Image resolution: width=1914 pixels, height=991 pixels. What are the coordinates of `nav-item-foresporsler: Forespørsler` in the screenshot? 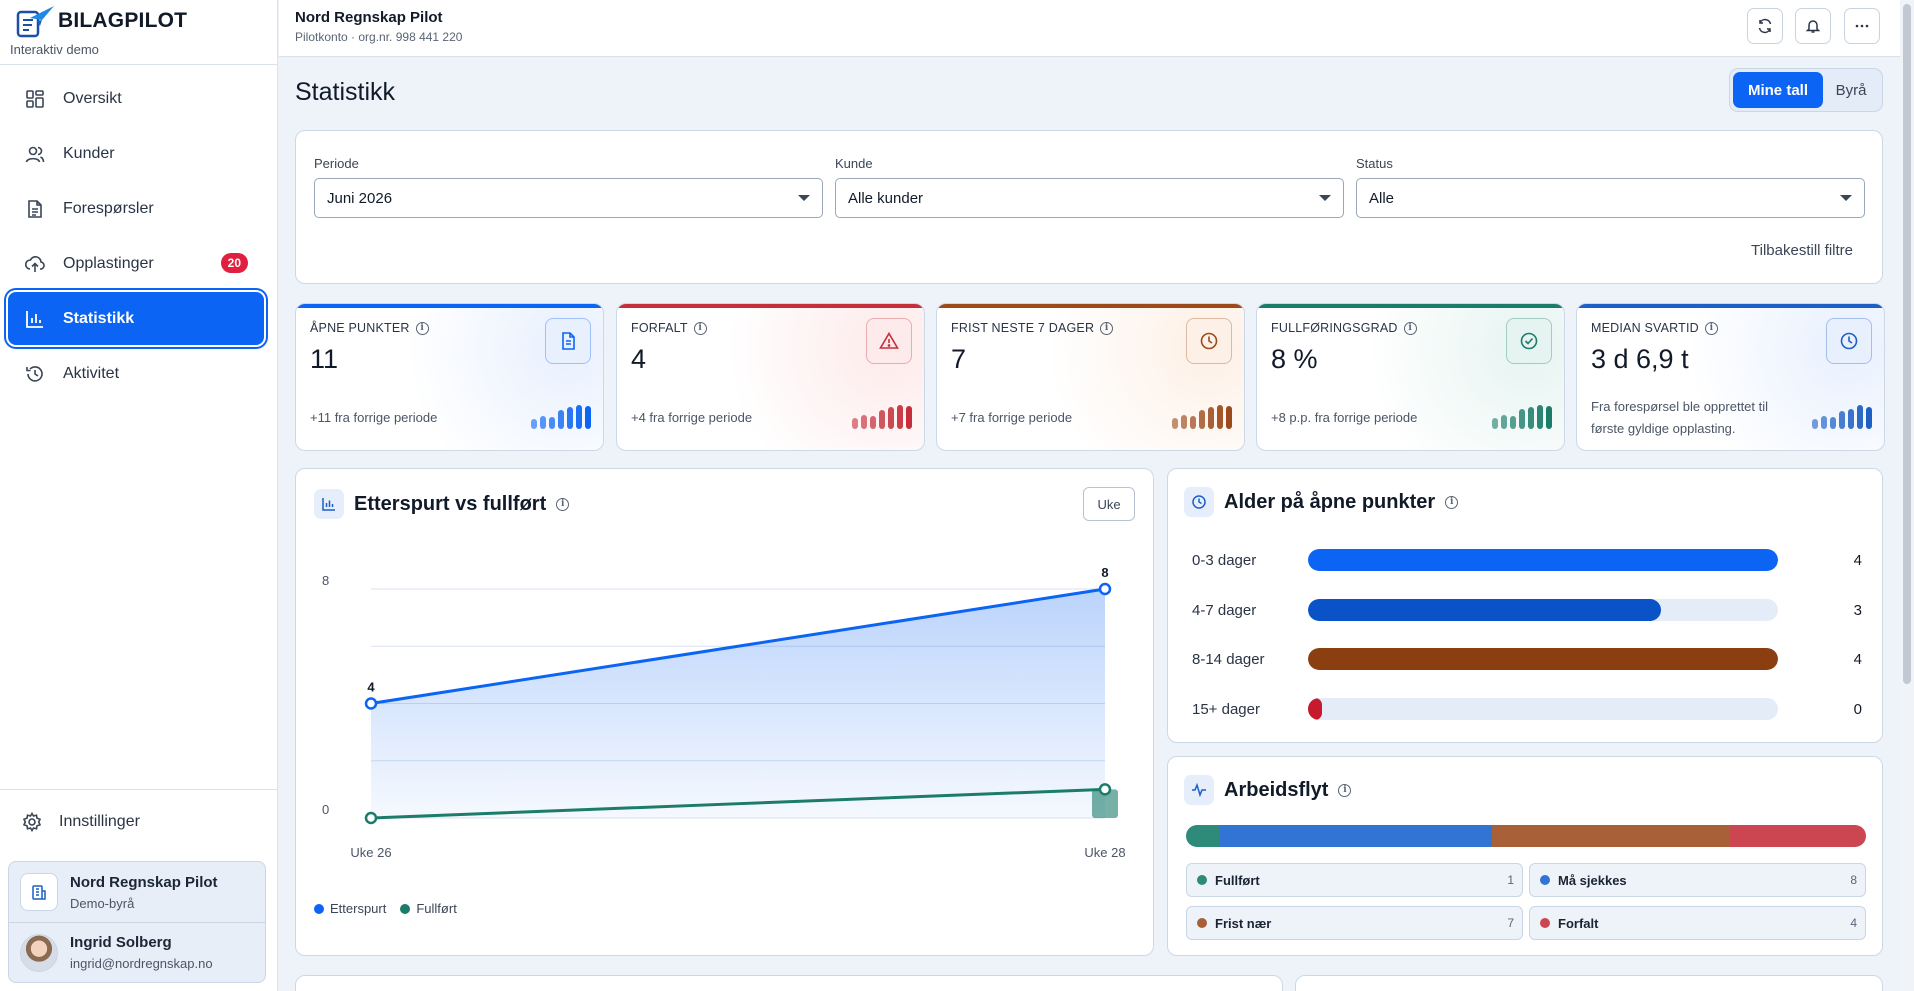 It's located at (136, 208).